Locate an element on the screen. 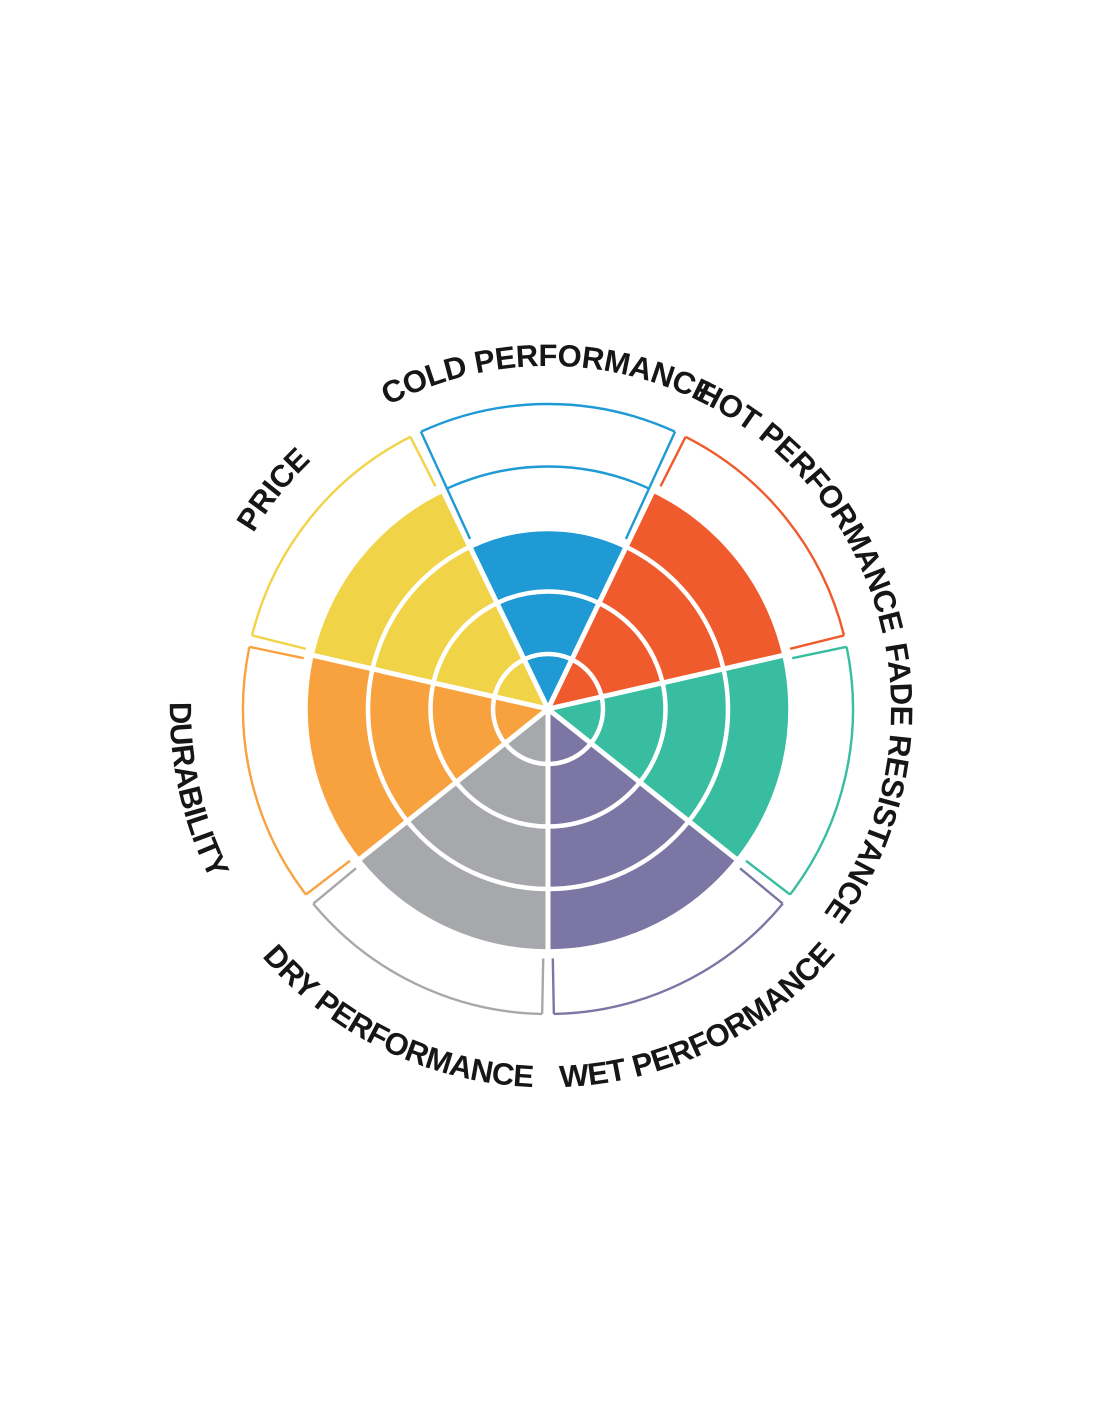 Image resolution: width=1100 pixels, height=1422 pixels. label-wet-performance: WET PERFORMANCE is located at coordinates (699, 1015).